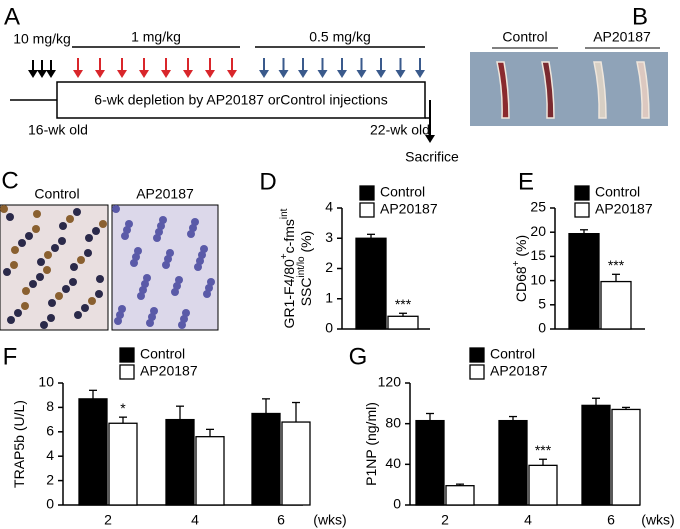 The image size is (680, 529). Describe the element at coordinates (542, 304) in the screenshot. I see `y-tick-label: 5` at that location.